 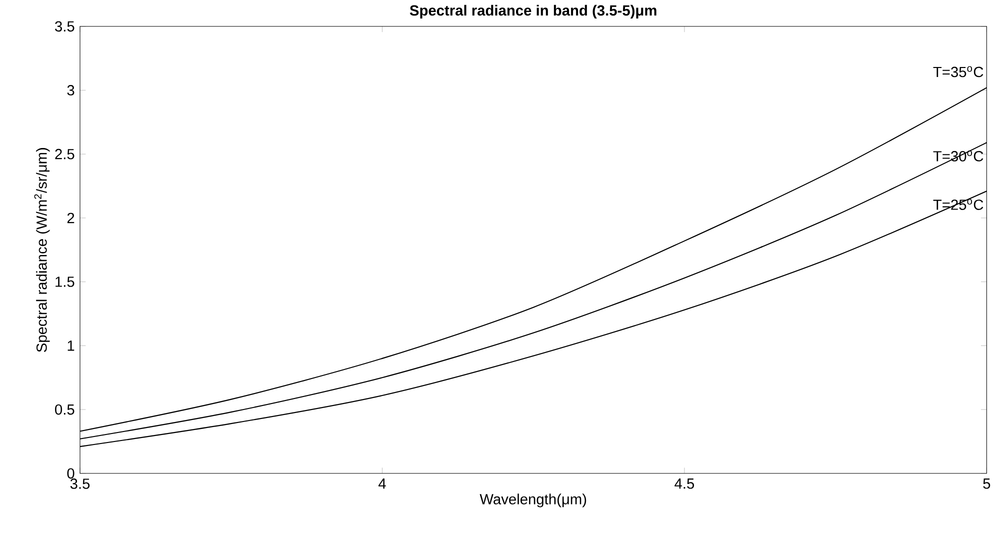 What do you see at coordinates (71, 345) in the screenshot?
I see `y-tick-label: 1` at bounding box center [71, 345].